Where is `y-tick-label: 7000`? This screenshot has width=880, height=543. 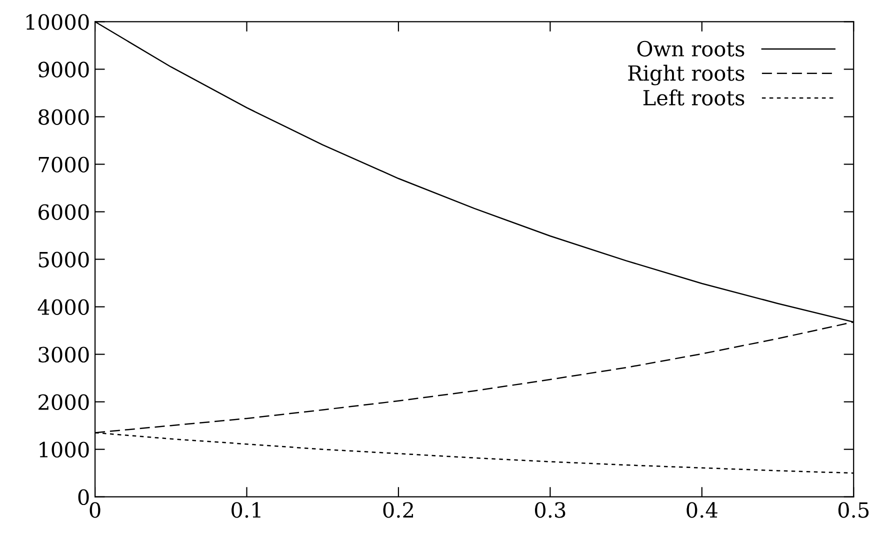
y-tick-label: 7000 is located at coordinates (63, 164).